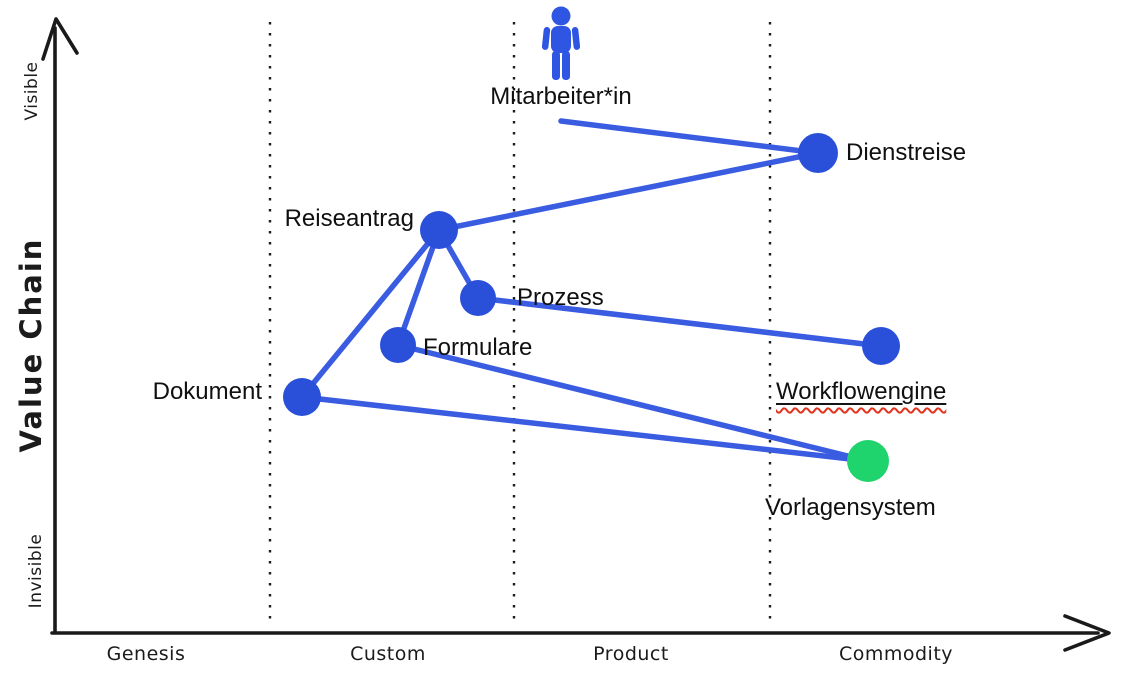 The width and height of the screenshot is (1140, 682). What do you see at coordinates (478, 347) in the screenshot?
I see `node-label-formulare: Formulare` at bounding box center [478, 347].